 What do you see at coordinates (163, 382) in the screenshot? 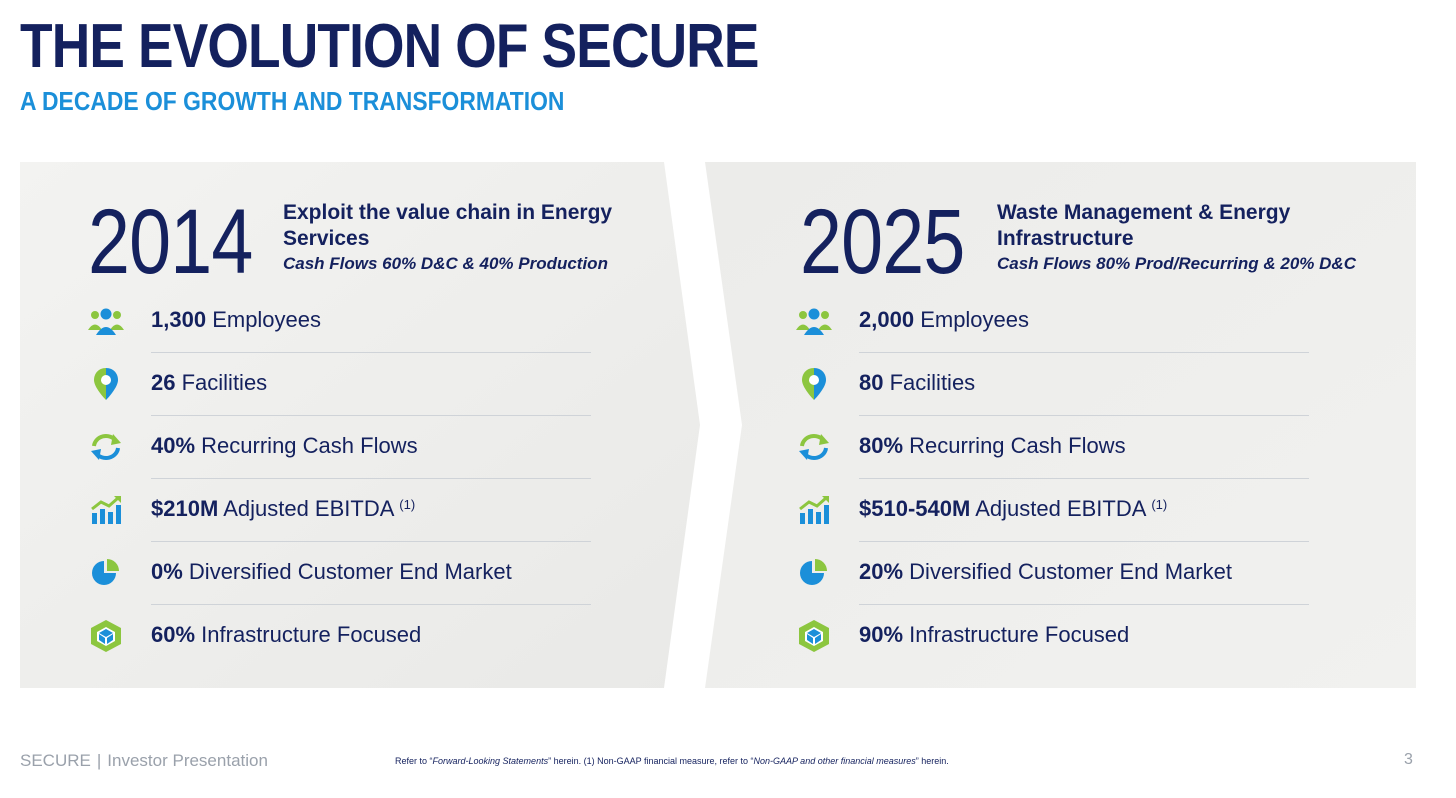
I see `stat-value: 26` at bounding box center [163, 382].